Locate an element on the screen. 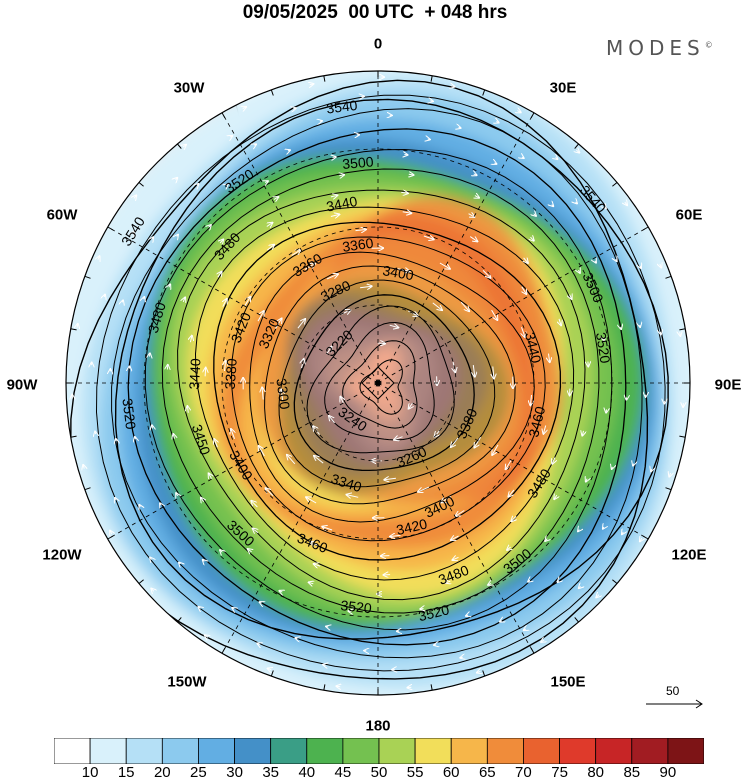  colorbar-label: 85 is located at coordinates (632, 772).